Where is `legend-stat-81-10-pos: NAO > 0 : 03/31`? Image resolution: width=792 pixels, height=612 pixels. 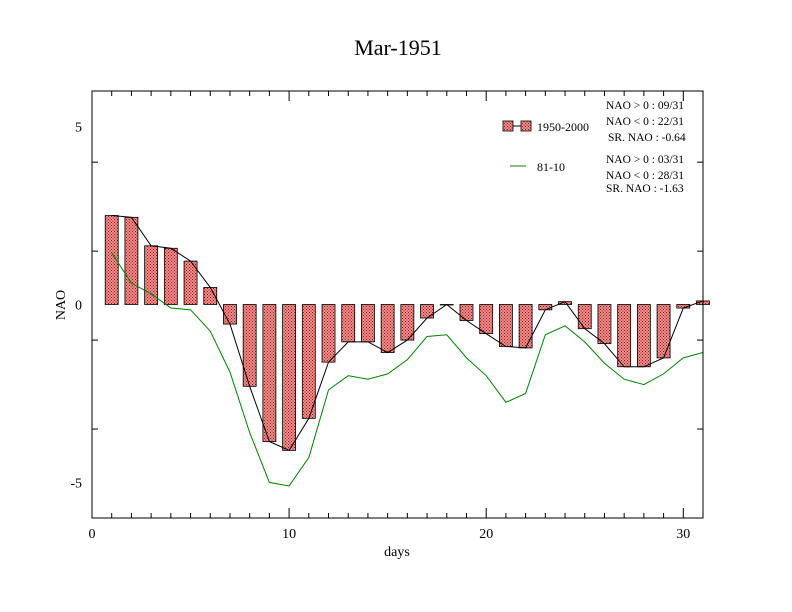 legend-stat-81-10-pos: NAO > 0 : 03/31 is located at coordinates (645, 160).